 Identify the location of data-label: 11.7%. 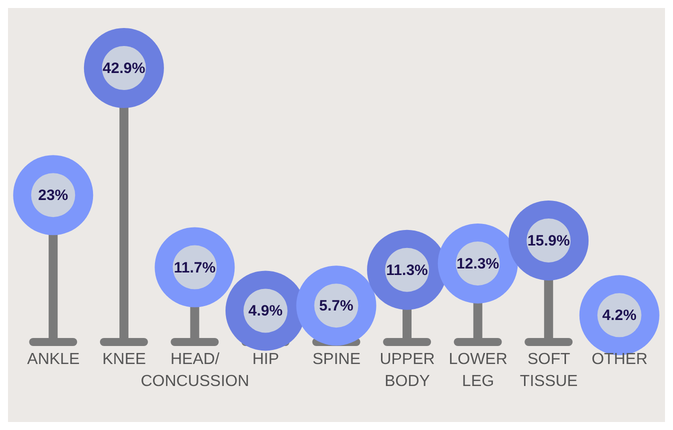
(195, 267).